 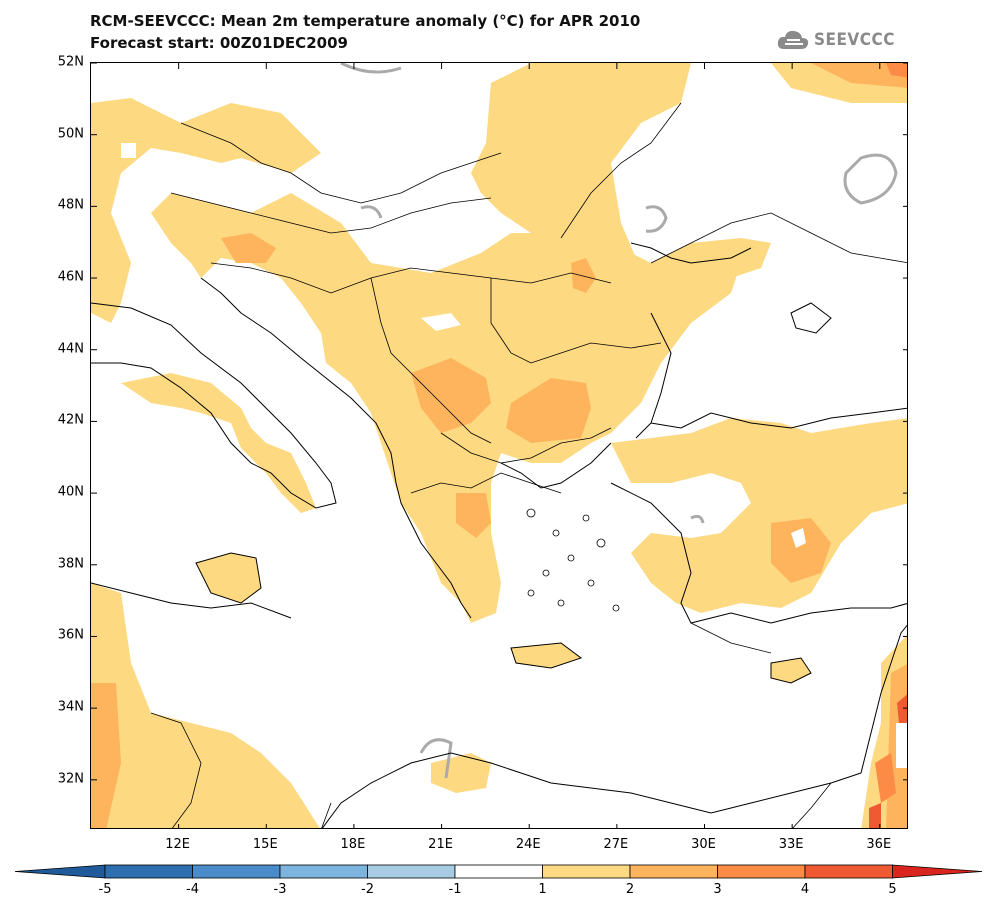 What do you see at coordinates (265, 844) in the screenshot?
I see `lon-tick-label: 15E` at bounding box center [265, 844].